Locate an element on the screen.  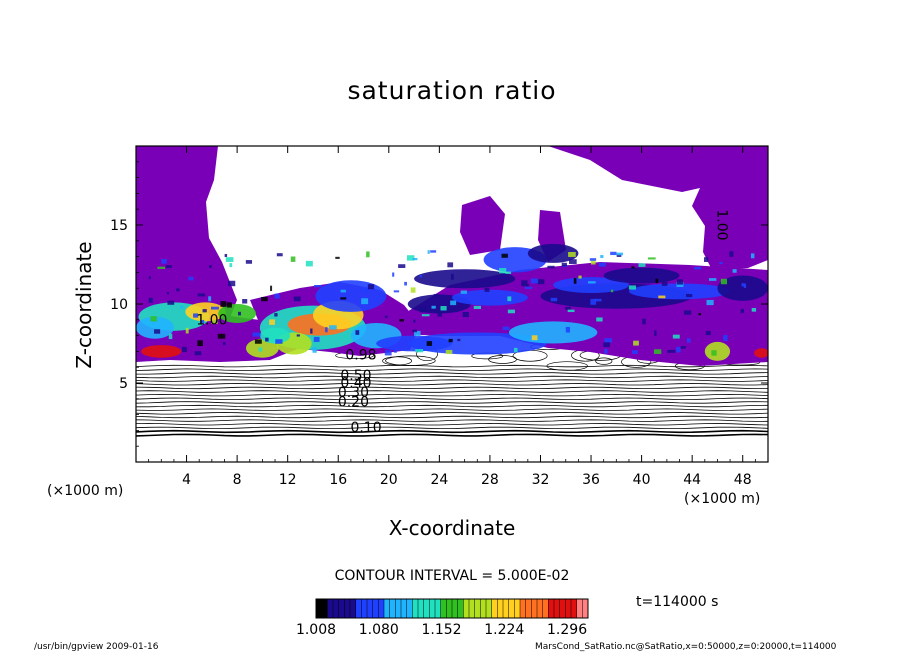
colorbar-labels: 1.008 1.080 1.152 1.224 1.296 is located at coordinates (448, 631).